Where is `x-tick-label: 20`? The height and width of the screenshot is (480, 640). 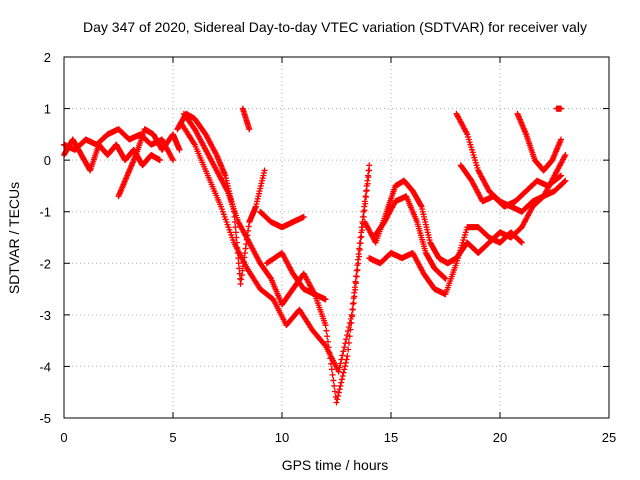
x-tick-label: 20 is located at coordinates (500, 437).